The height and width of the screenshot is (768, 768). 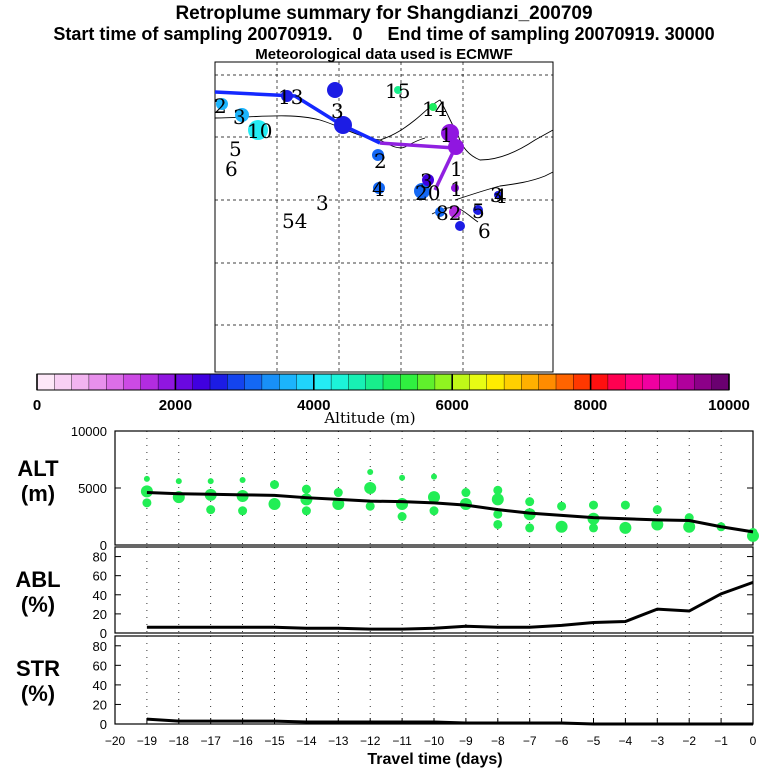 What do you see at coordinates (38, 493) in the screenshot?
I see `panel-ylabel-unit: (m)` at bounding box center [38, 493].